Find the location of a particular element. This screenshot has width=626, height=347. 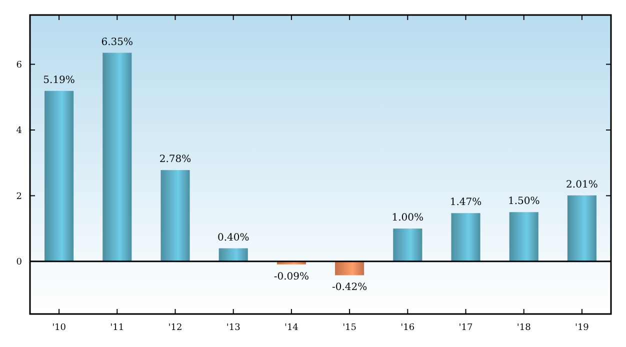

data-label: -0.42% is located at coordinates (350, 288).